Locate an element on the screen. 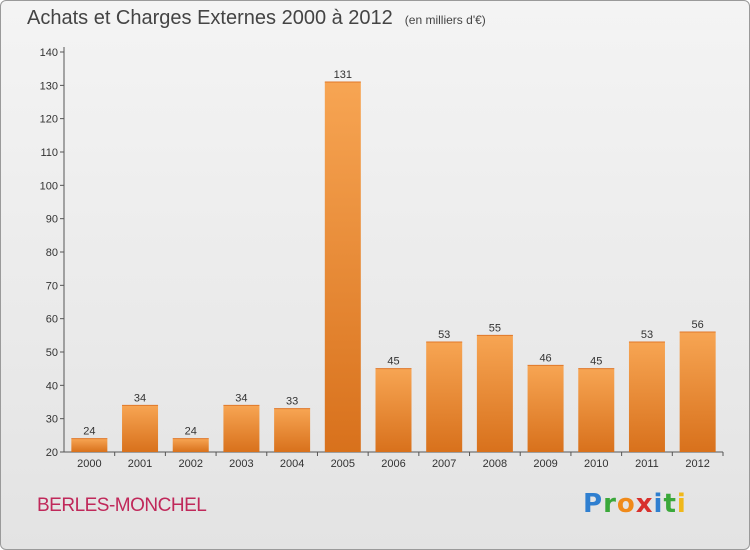  bar-2002 is located at coordinates (190, 445).